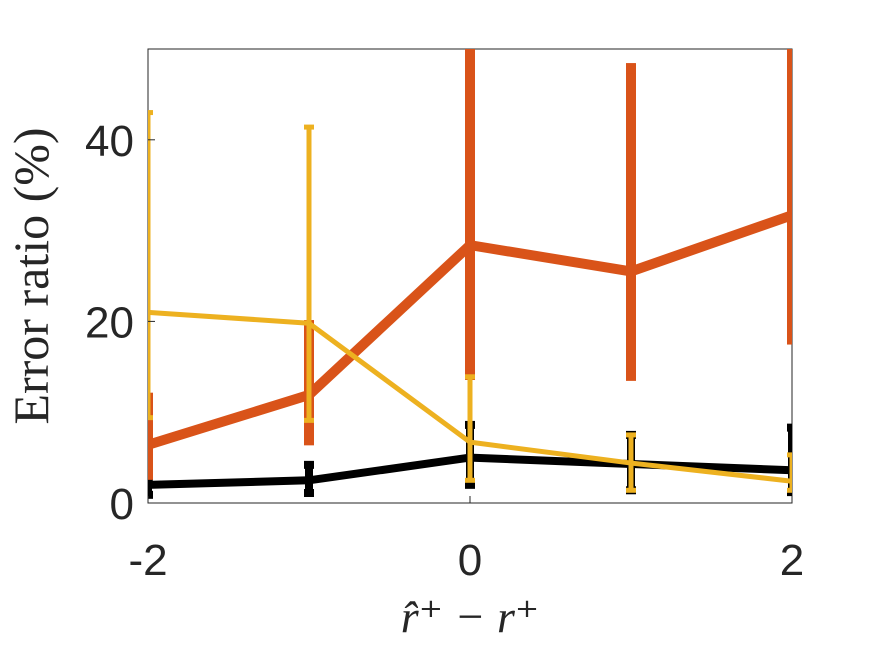 Image resolution: width=875 pixels, height=656 pixels. What do you see at coordinates (122, 504) in the screenshot?
I see `y-tick-label: 0` at bounding box center [122, 504].